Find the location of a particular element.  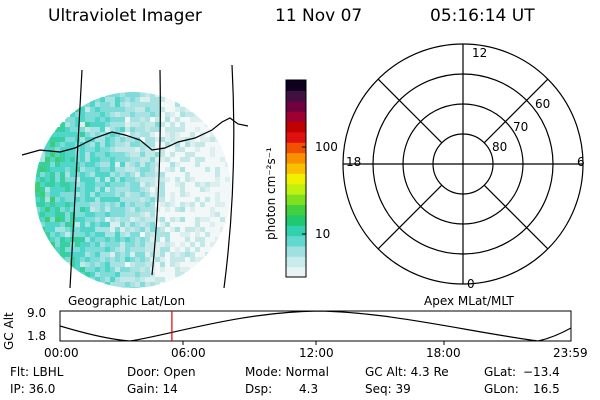

colorbar-unit-label: photon cm⁻²s⁻¹ is located at coordinates (271, 193).